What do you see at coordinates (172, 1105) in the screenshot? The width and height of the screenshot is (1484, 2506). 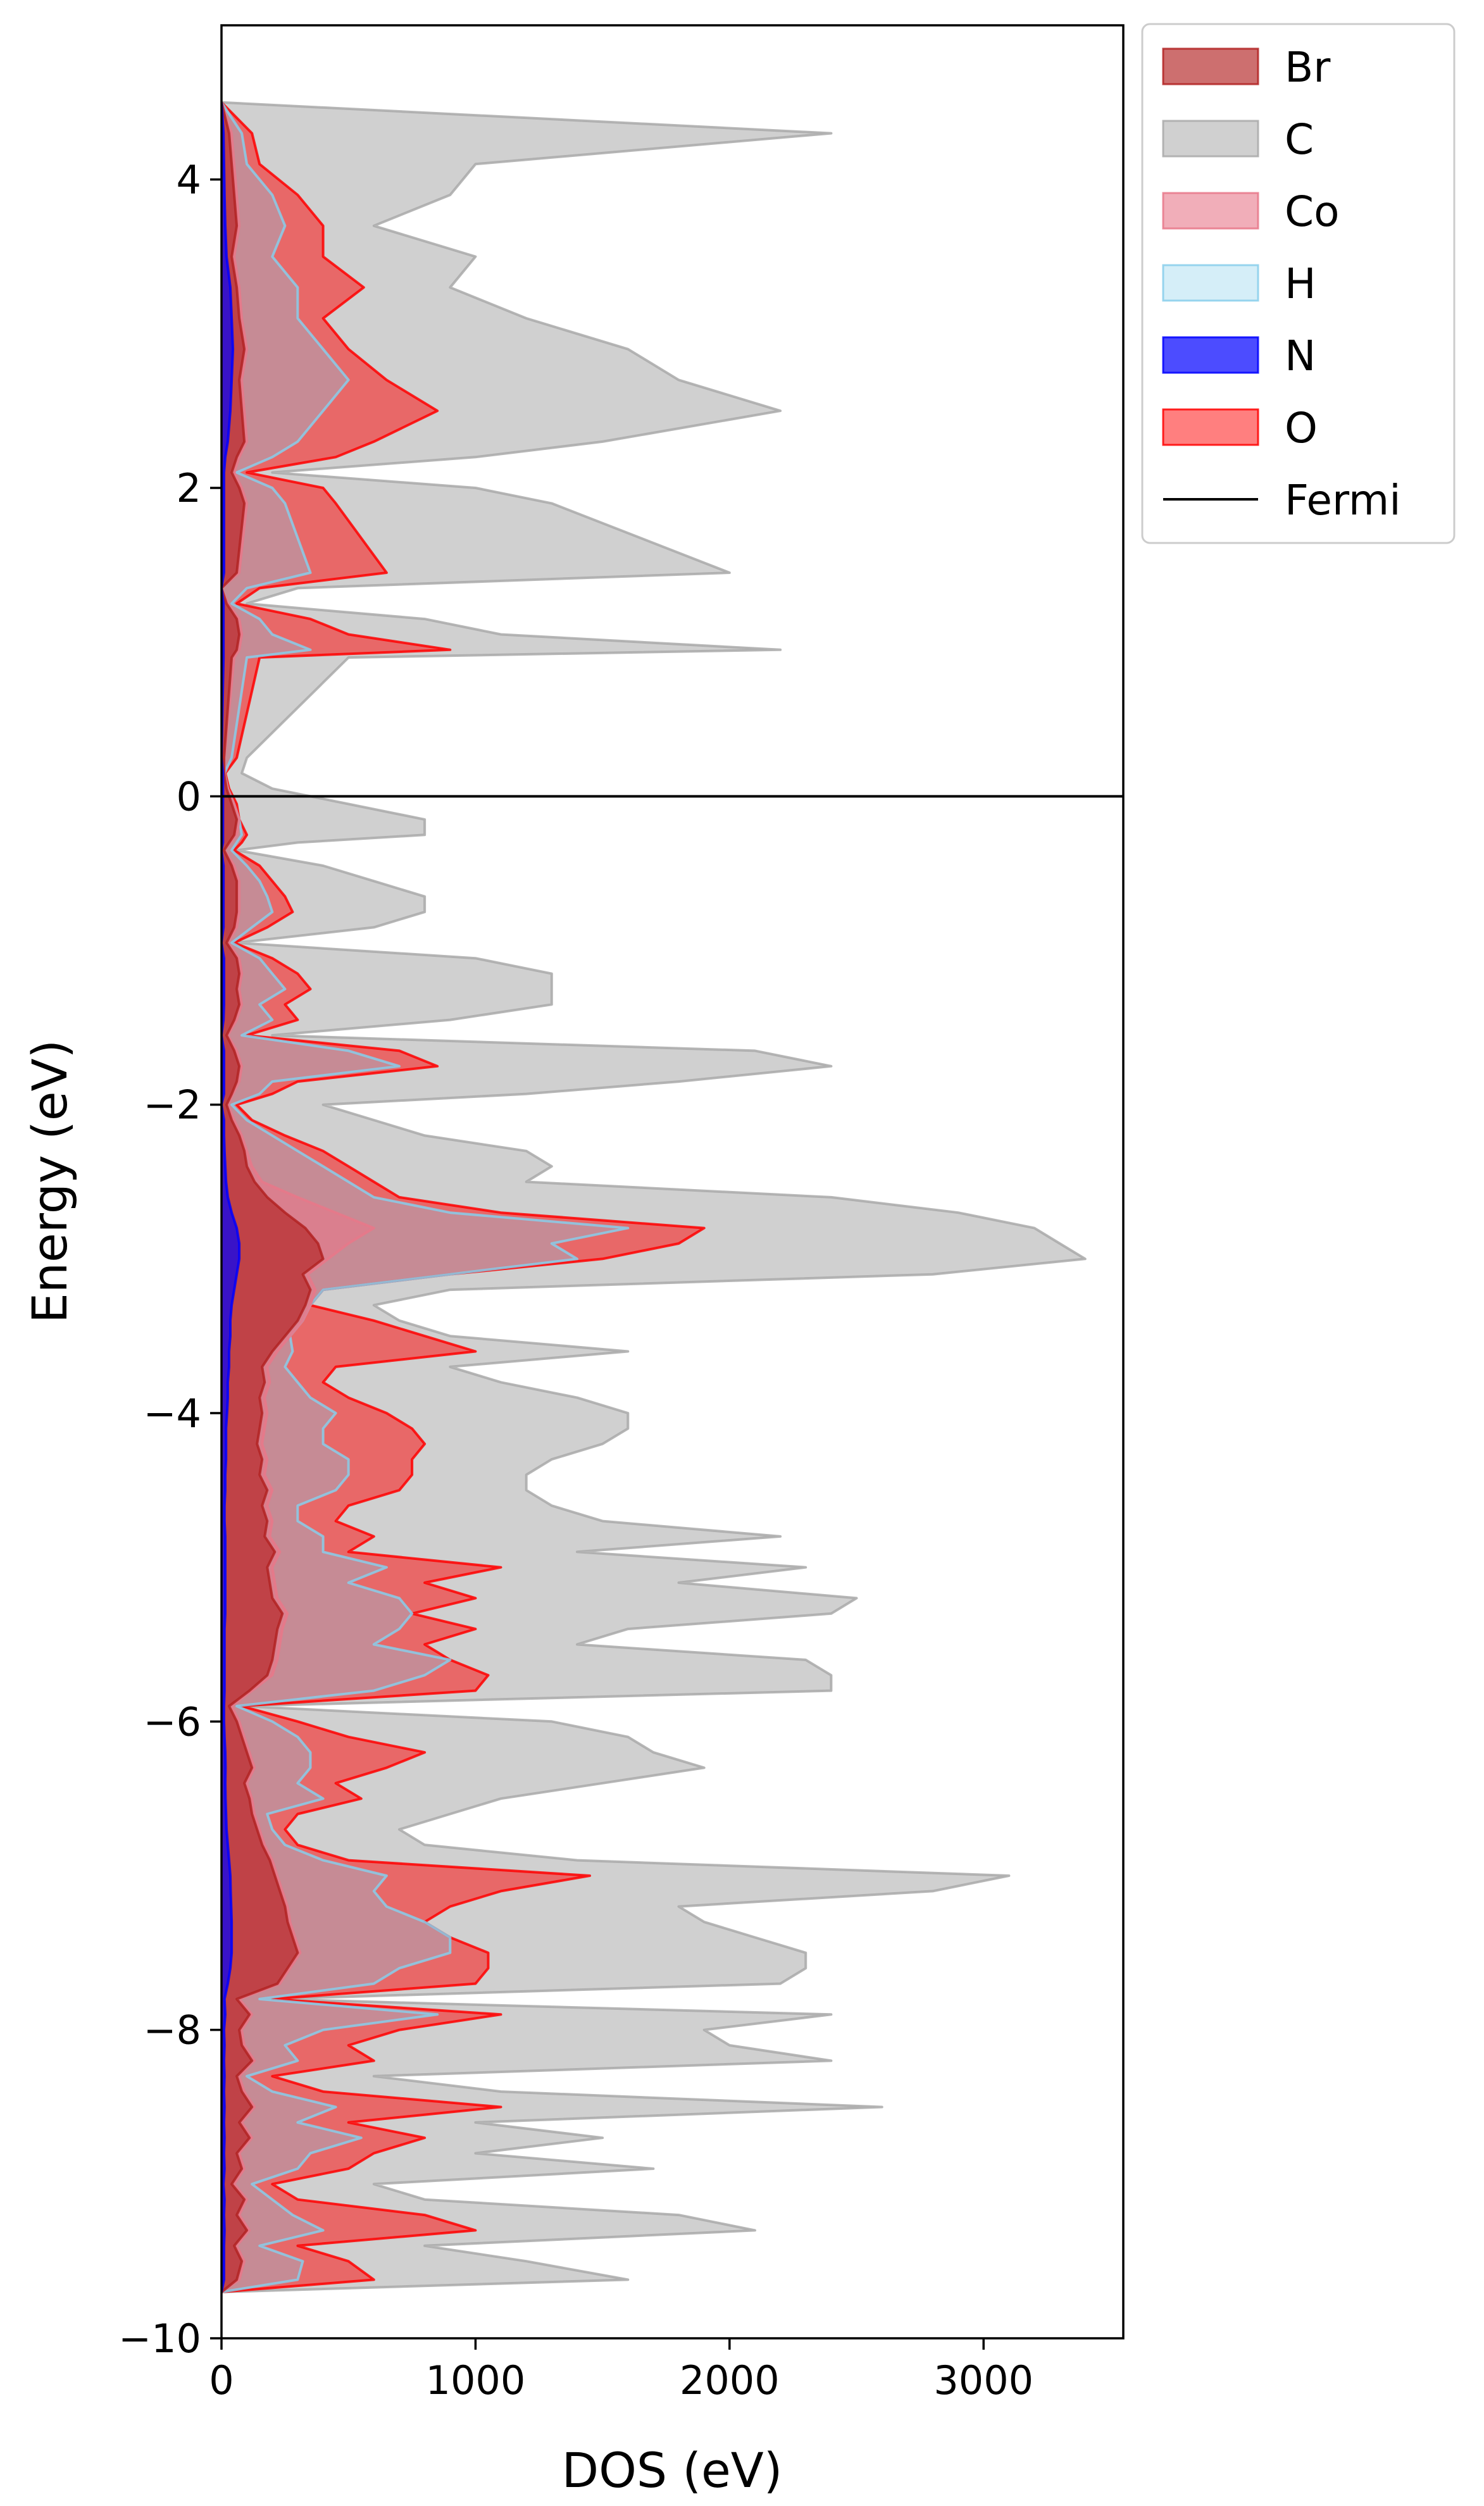 I see `y-tick-label: −2` at bounding box center [172, 1105].